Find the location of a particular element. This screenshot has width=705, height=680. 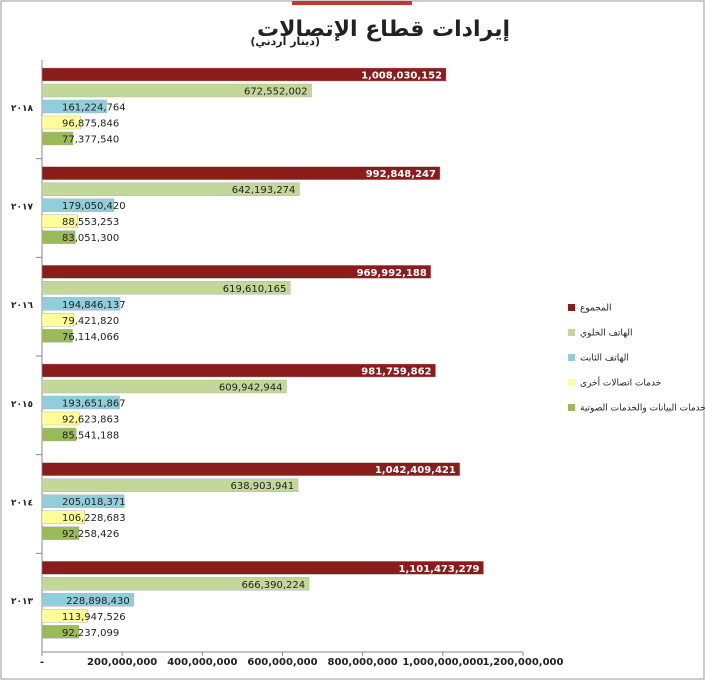

value-label: 981,759,862 is located at coordinates (396, 372).